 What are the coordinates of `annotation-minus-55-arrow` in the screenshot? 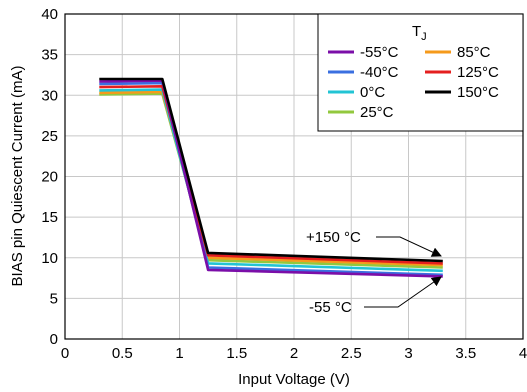 It's located at (403, 292).